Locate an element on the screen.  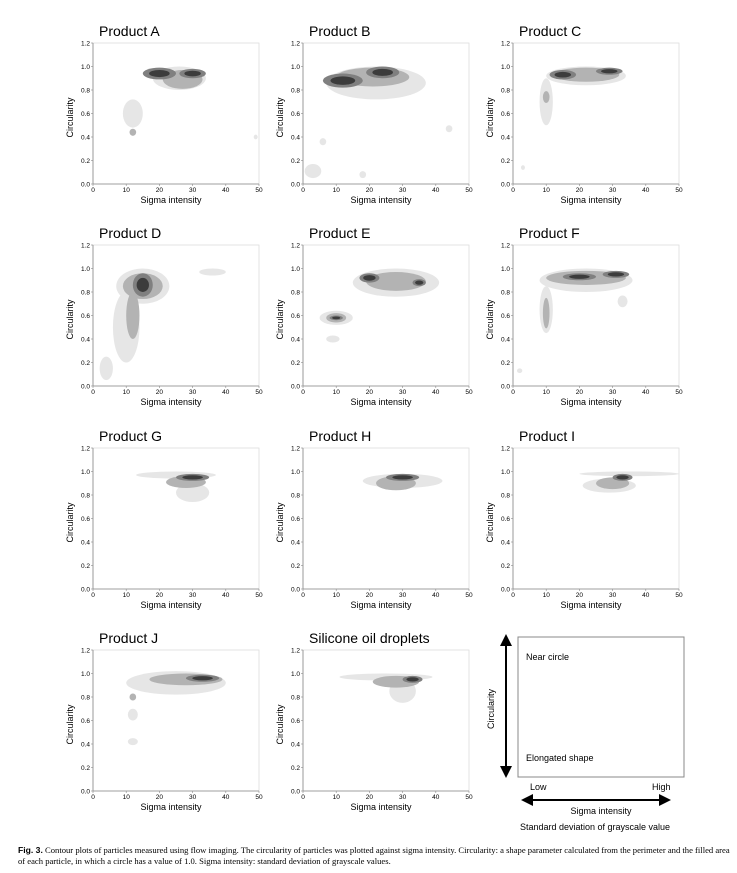
legend-near-circle: Near circle is located at coordinates (547, 657).